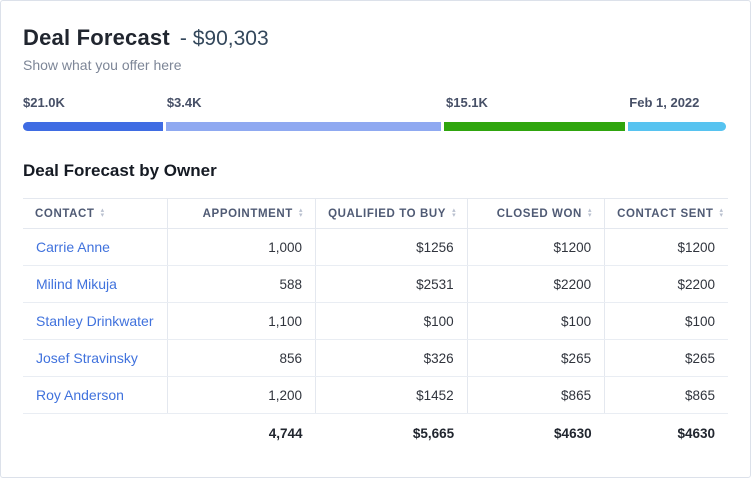 The image size is (751, 478). Describe the element at coordinates (391, 395) in the screenshot. I see `qualified-cell: $1452` at that location.